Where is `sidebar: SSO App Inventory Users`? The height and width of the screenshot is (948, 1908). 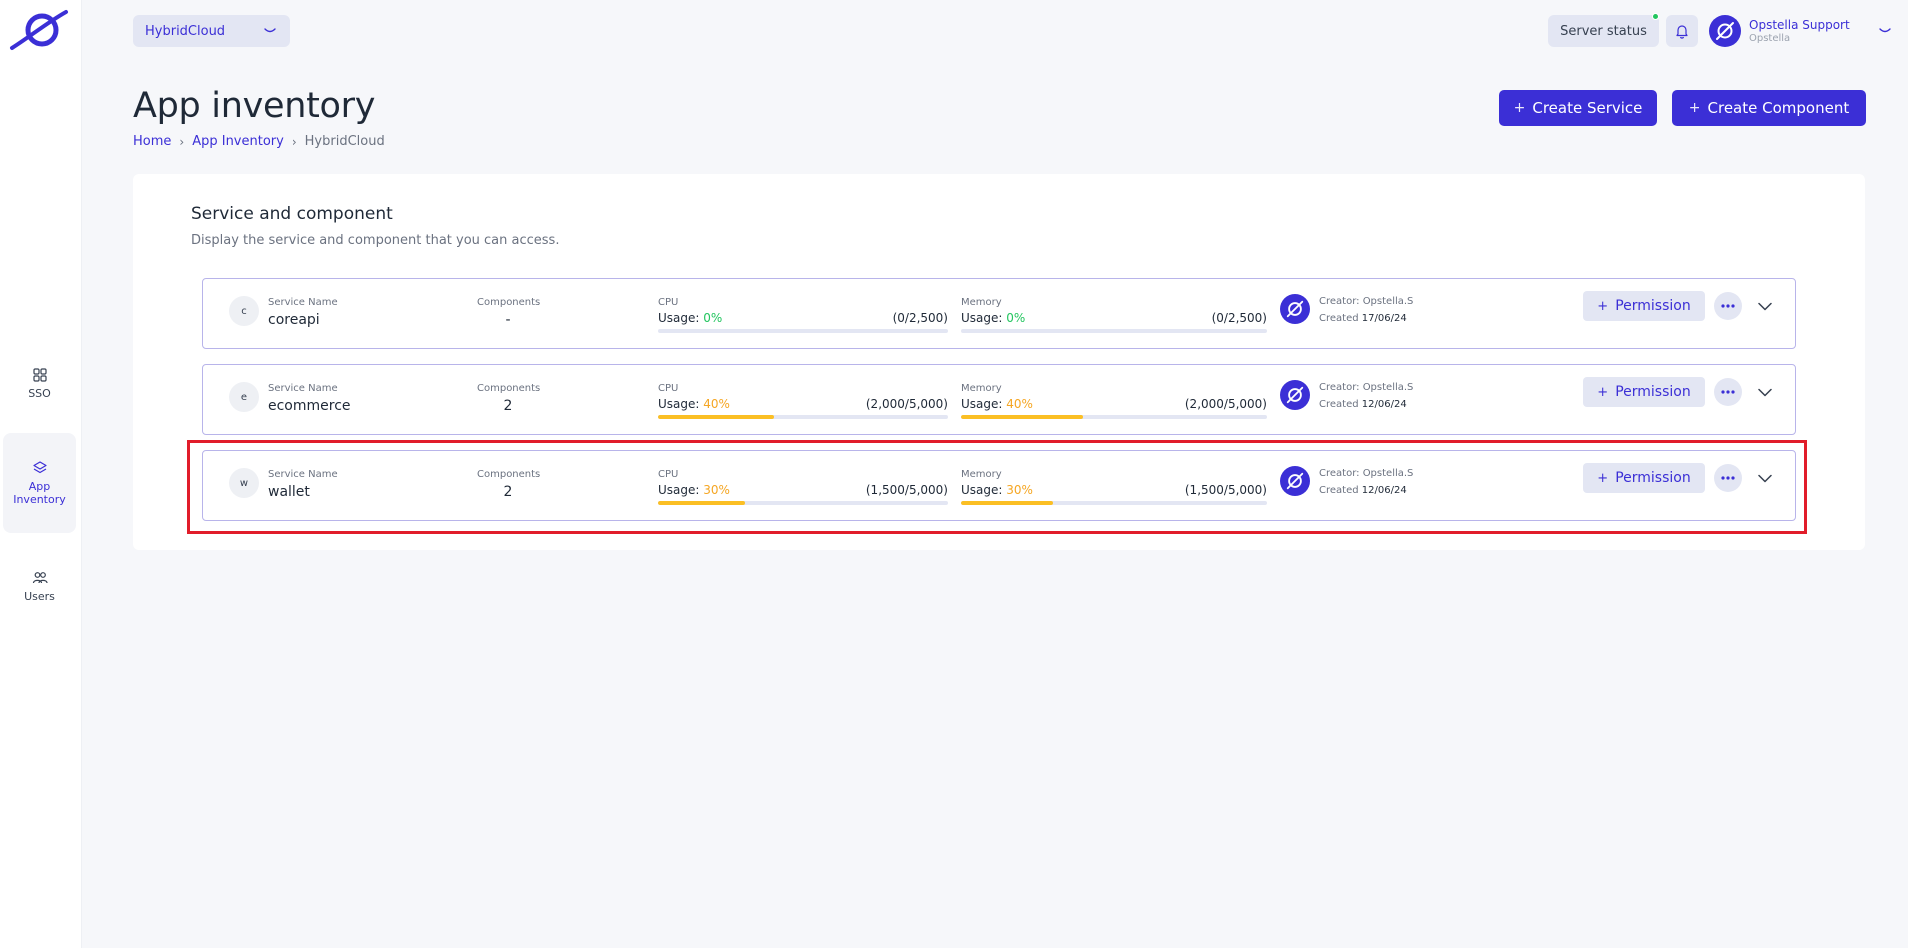 sidebar: SSO App Inventory Users is located at coordinates (41, 474).